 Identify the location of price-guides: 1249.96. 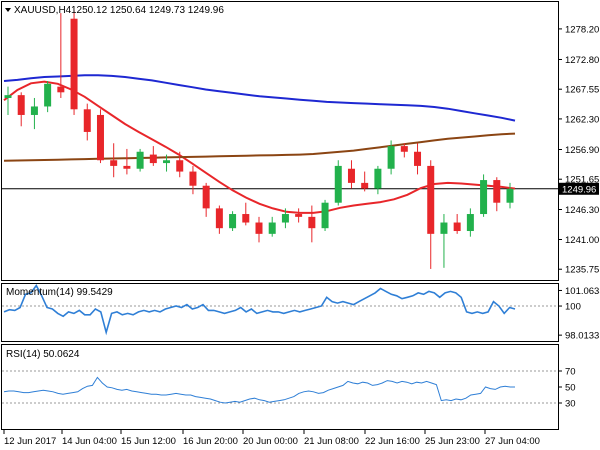
(300, 188).